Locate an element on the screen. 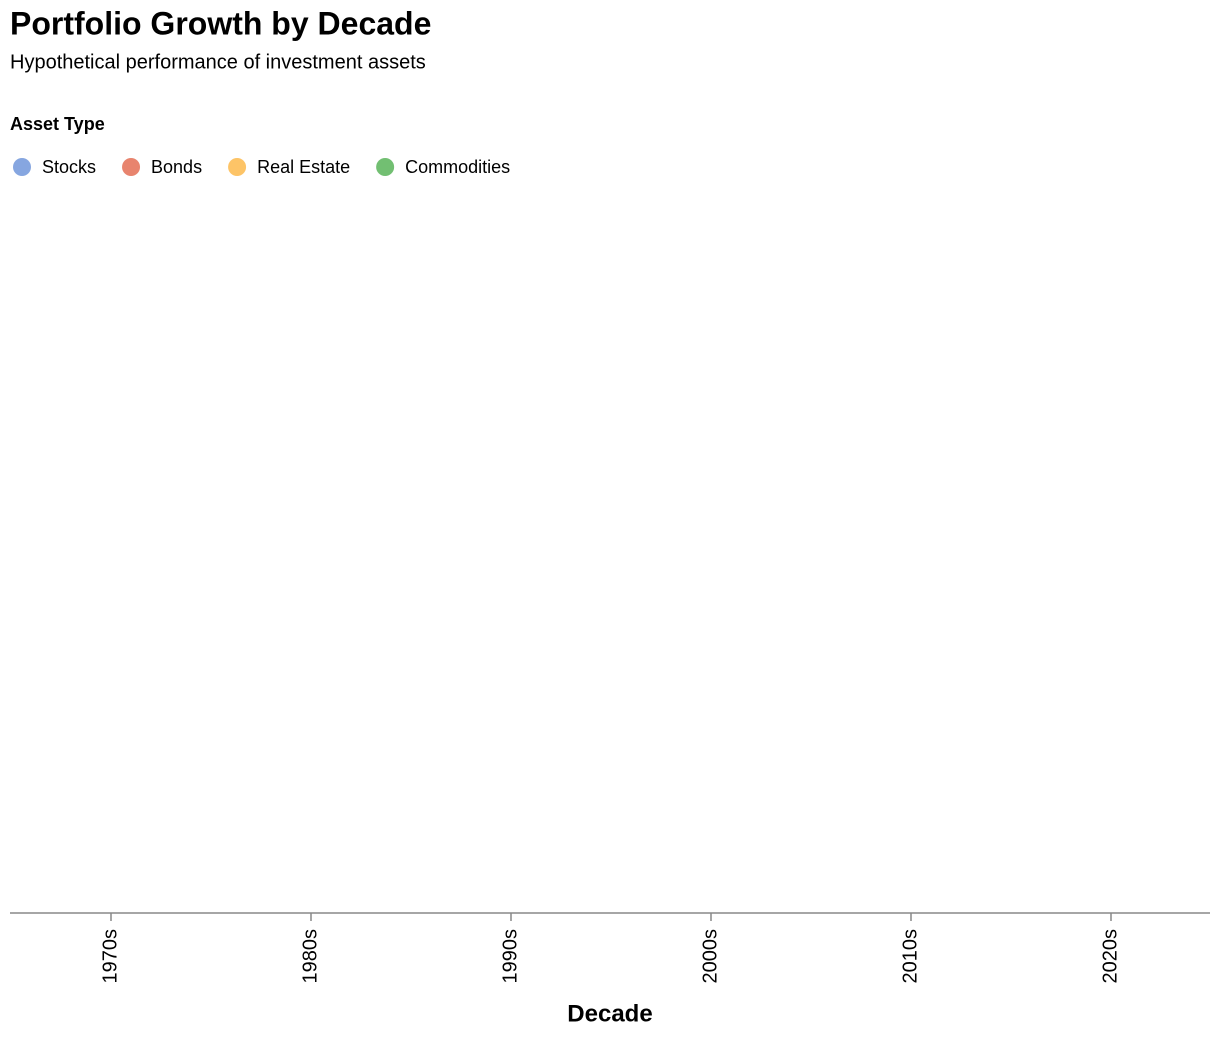  x-tick-label: 1970s is located at coordinates (110, 956).